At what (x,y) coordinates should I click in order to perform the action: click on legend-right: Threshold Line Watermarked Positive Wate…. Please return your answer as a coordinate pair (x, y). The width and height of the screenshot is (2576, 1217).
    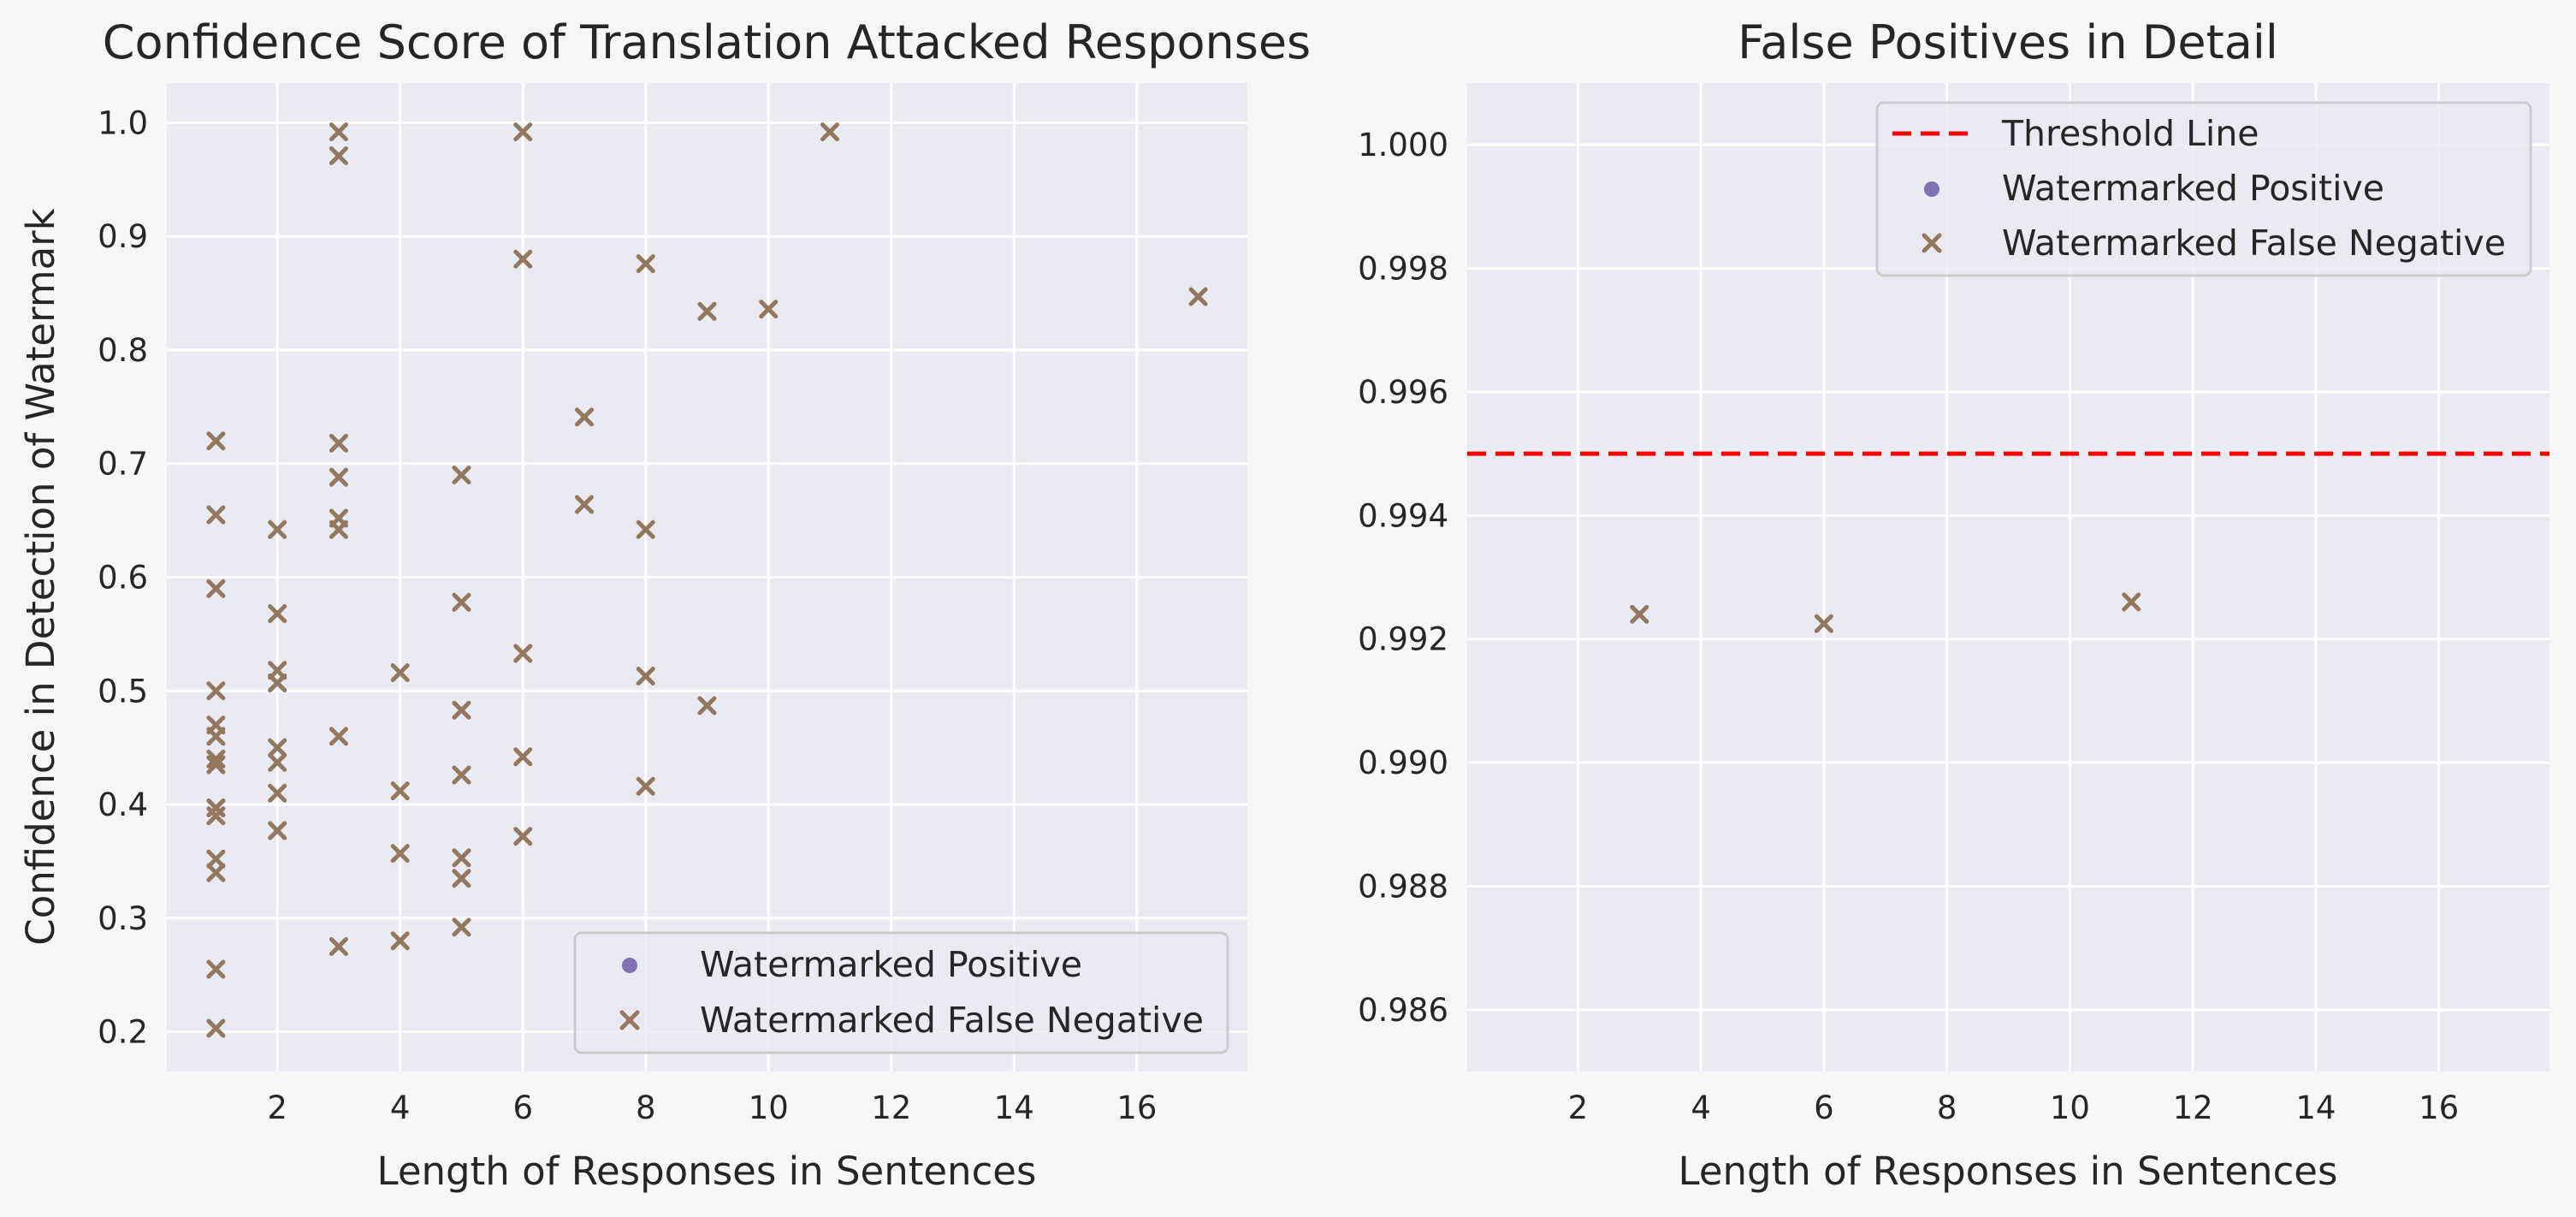
    Looking at the image, I should click on (2203, 189).